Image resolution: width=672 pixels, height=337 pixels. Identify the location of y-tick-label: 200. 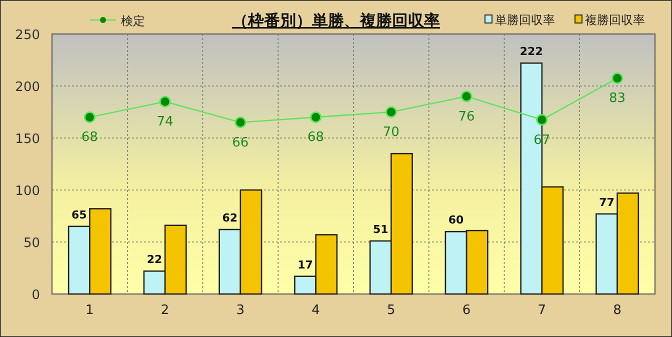
(27, 87).